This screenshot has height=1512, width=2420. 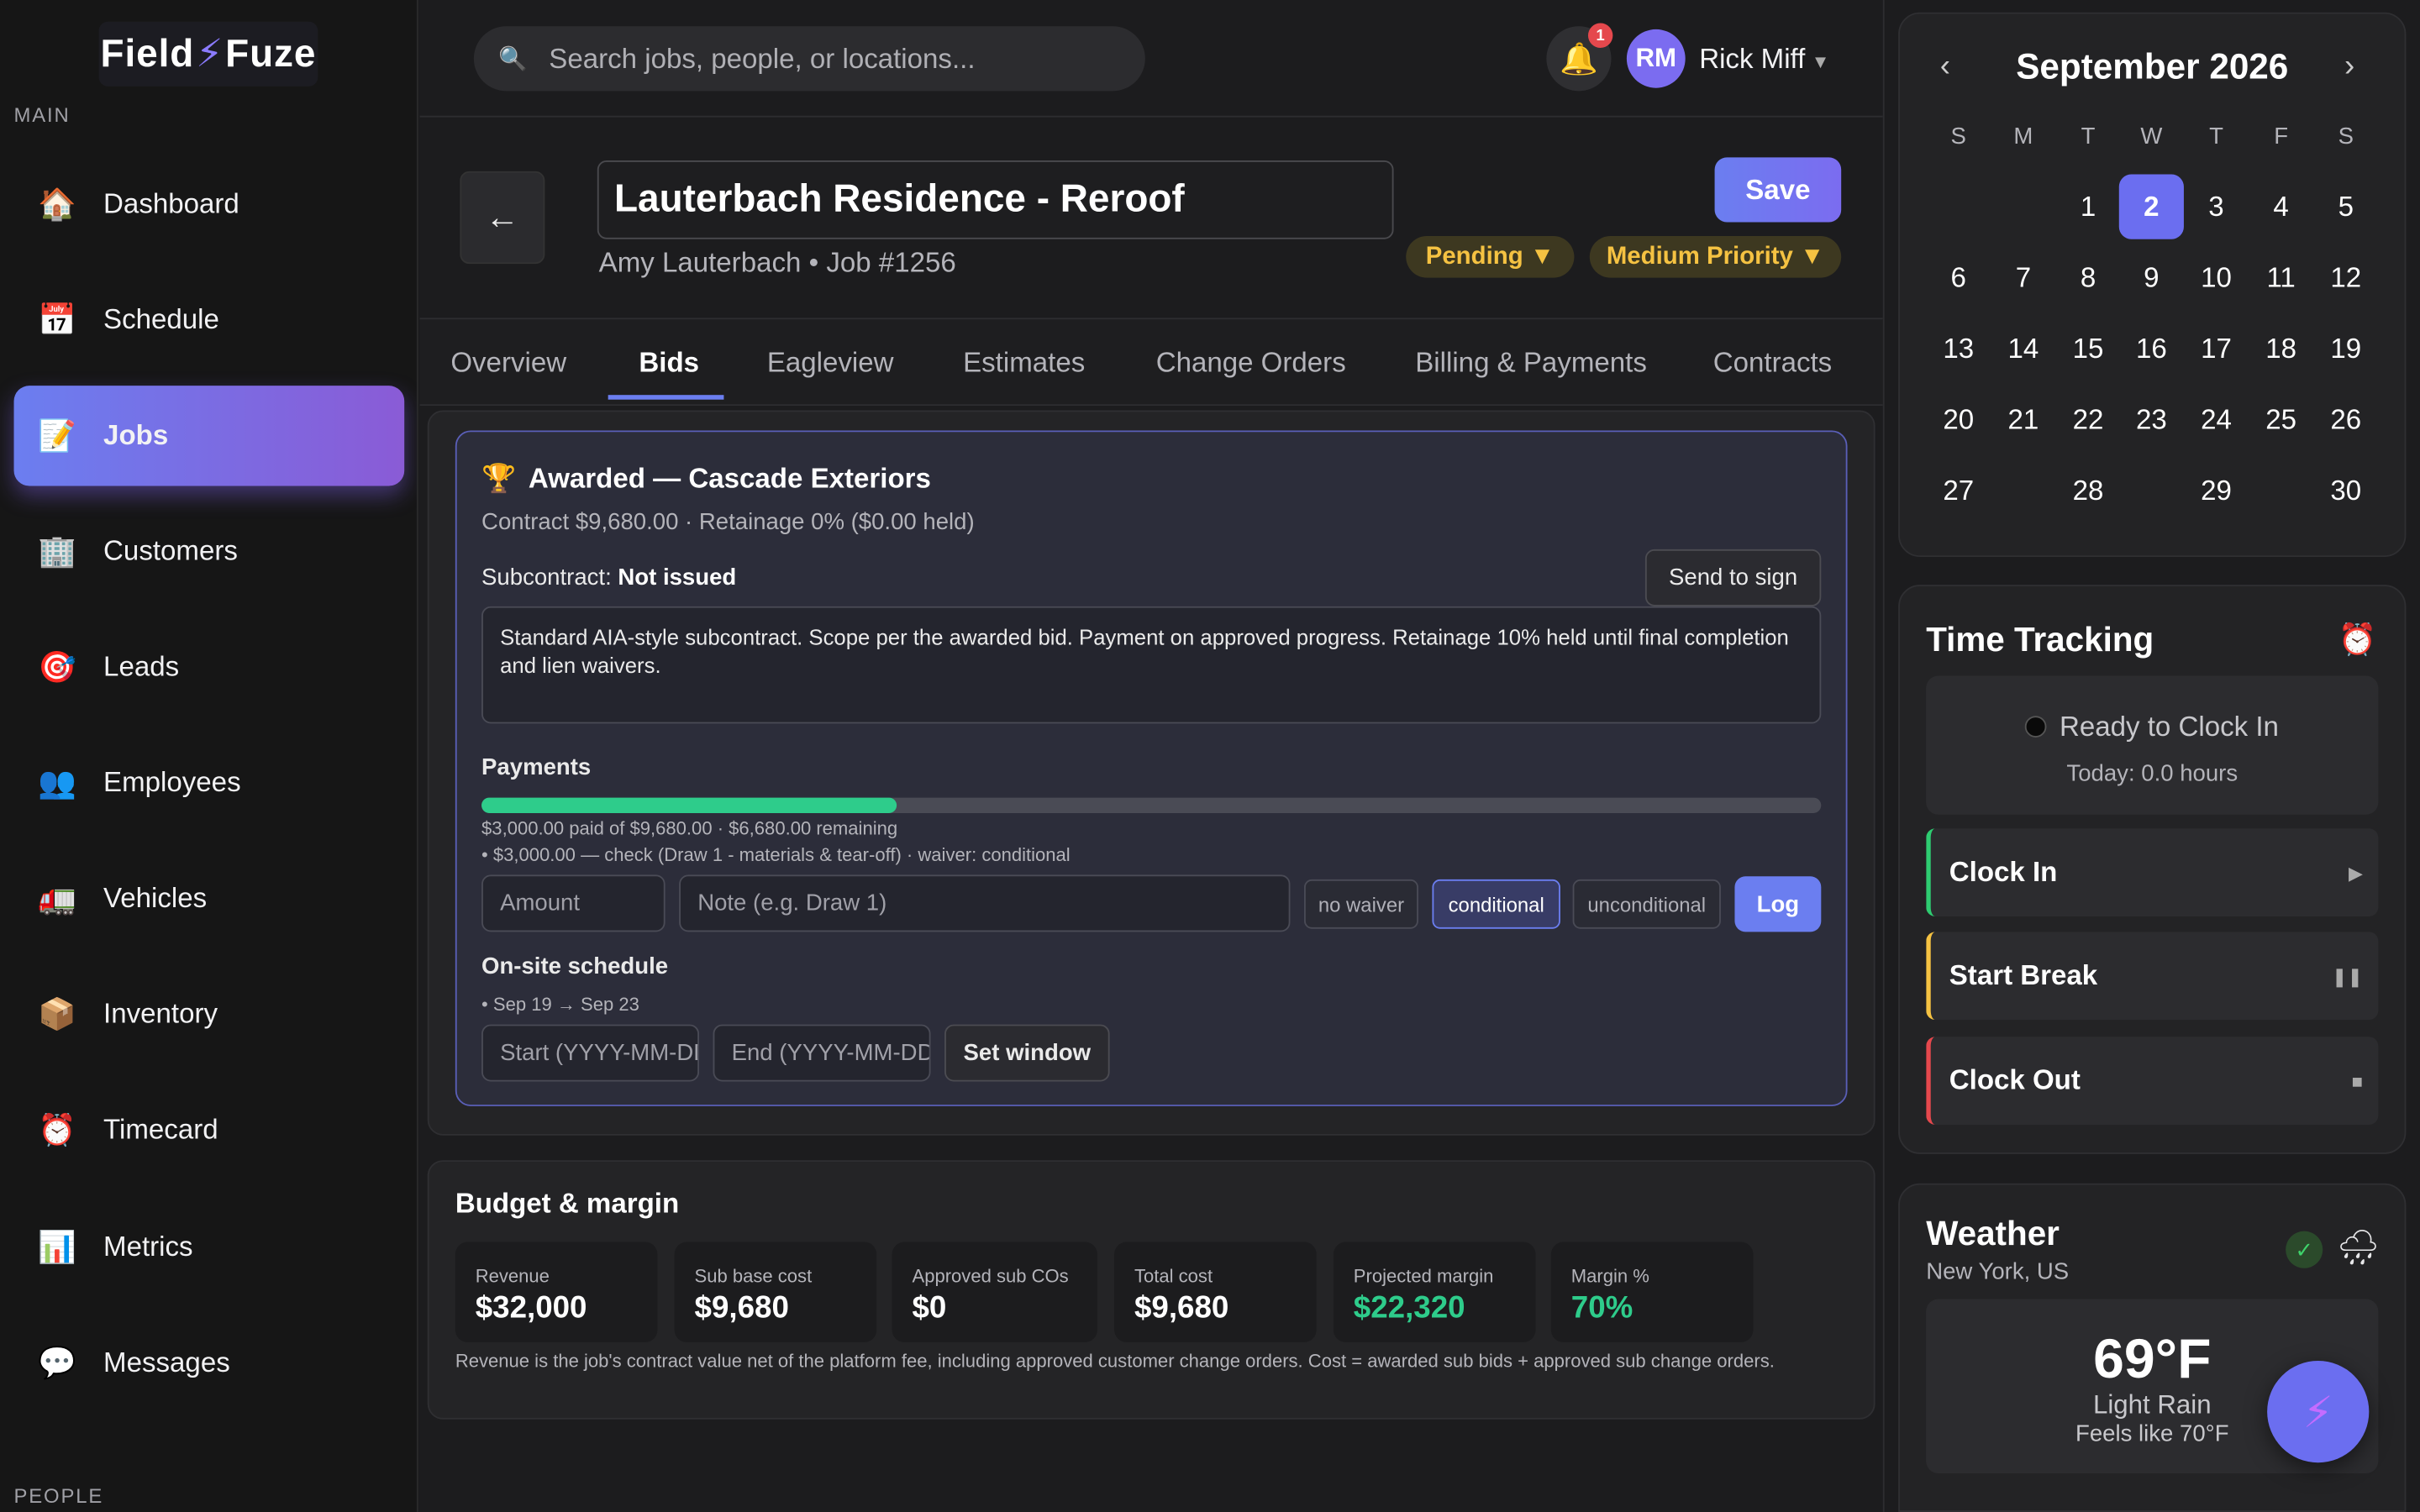 I want to click on bolt-icon: ⚡, so click(x=2317, y=1412).